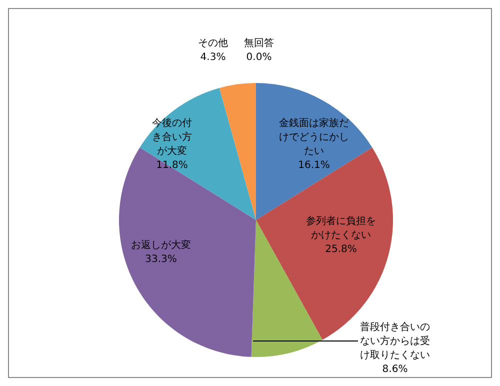 The width and height of the screenshot is (500, 386). What do you see at coordinates (213, 43) in the screenshot?
I see `slice-label: その他` at bounding box center [213, 43].